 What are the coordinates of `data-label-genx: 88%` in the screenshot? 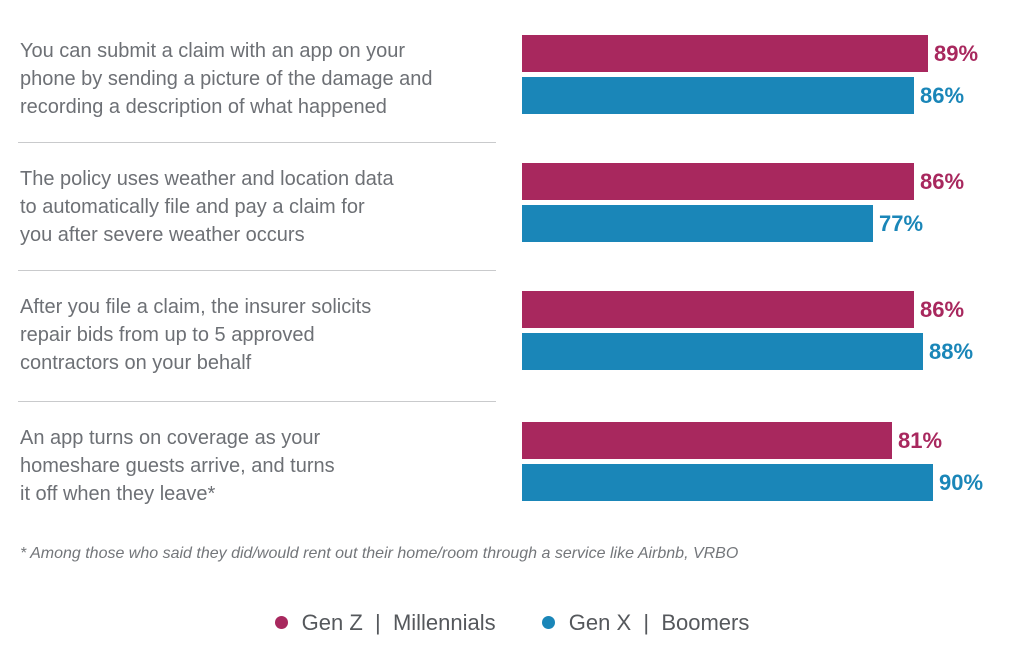 It's located at (951, 351).